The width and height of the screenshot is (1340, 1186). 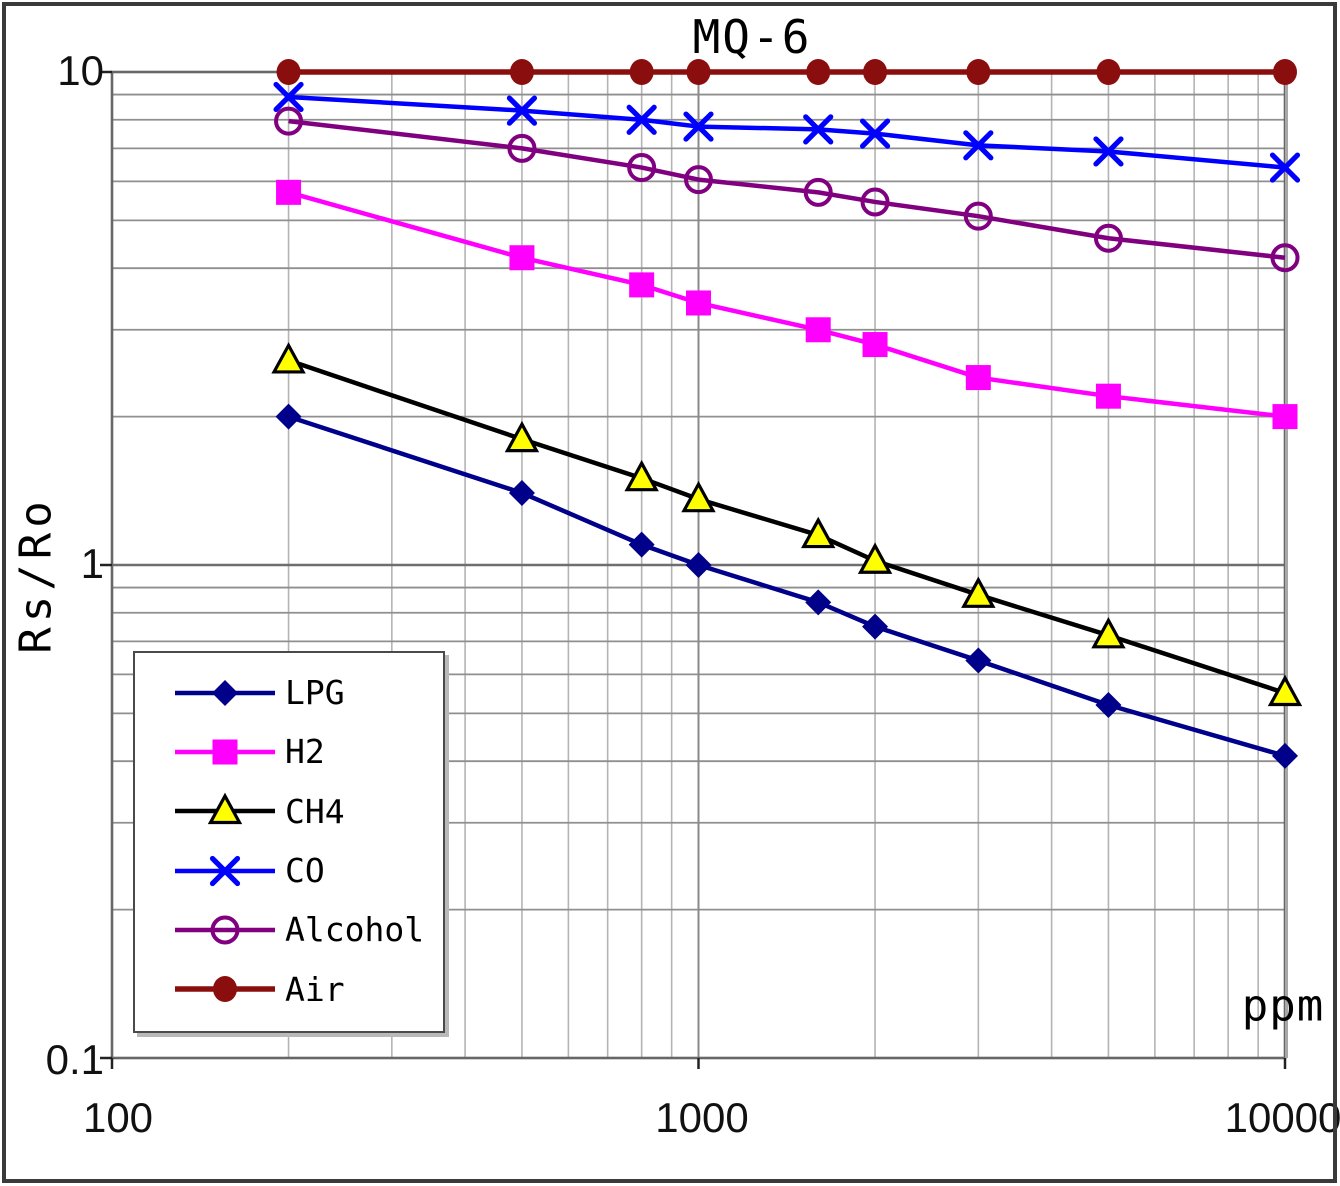 I want to click on x-tick-label-10000: 10000, so click(x=1282, y=1117).